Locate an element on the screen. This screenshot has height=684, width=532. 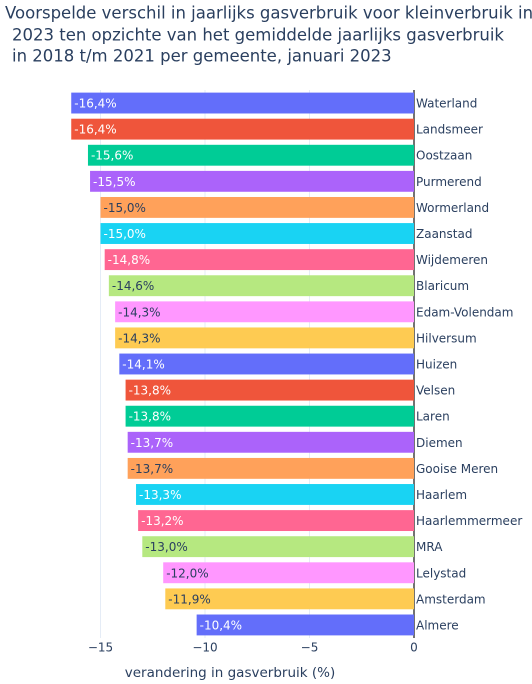
x-tick-label: −15 is located at coordinates (100, 648).